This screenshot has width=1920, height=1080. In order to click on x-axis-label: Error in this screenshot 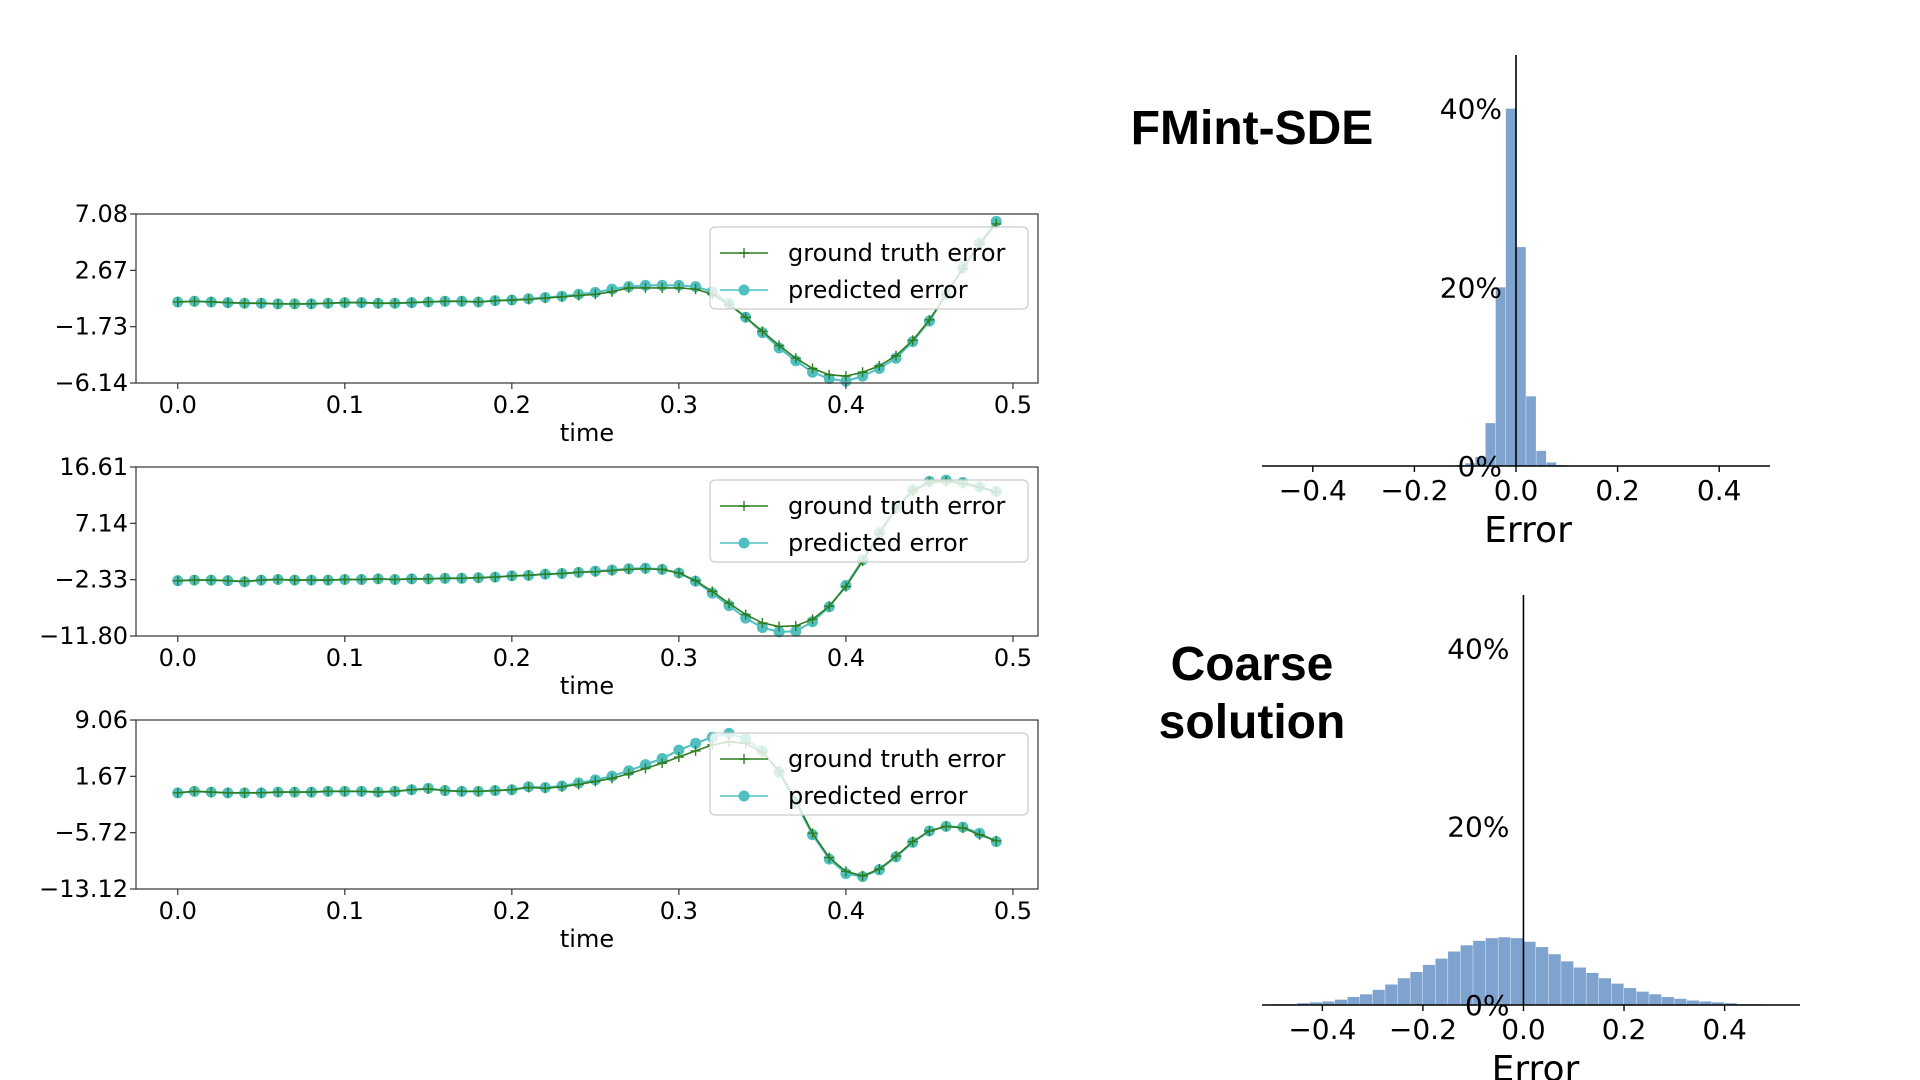, I will do `click(1536, 1064)`.